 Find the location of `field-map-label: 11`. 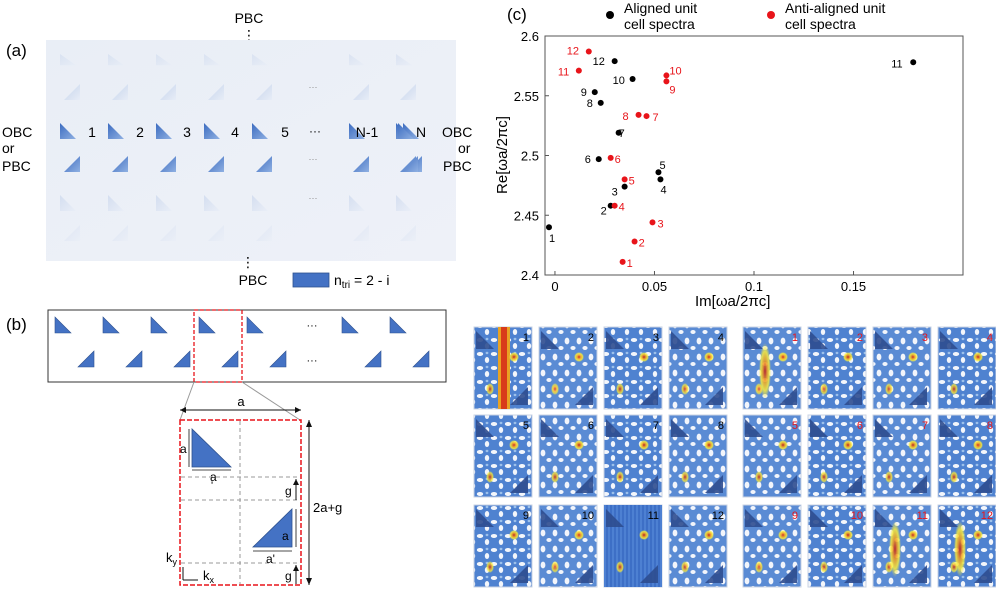

field-map-label: 11 is located at coordinates (922, 516).